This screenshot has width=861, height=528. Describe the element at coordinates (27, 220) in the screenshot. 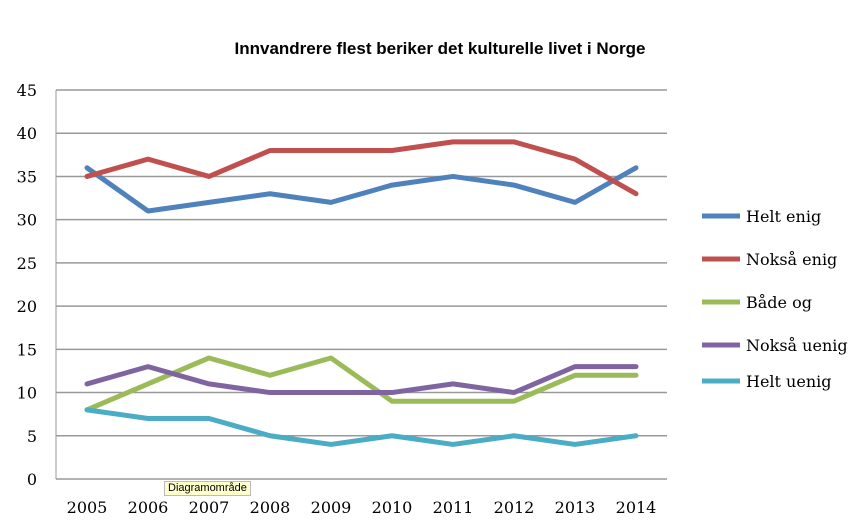

I see `y-tick-label: 30` at that location.